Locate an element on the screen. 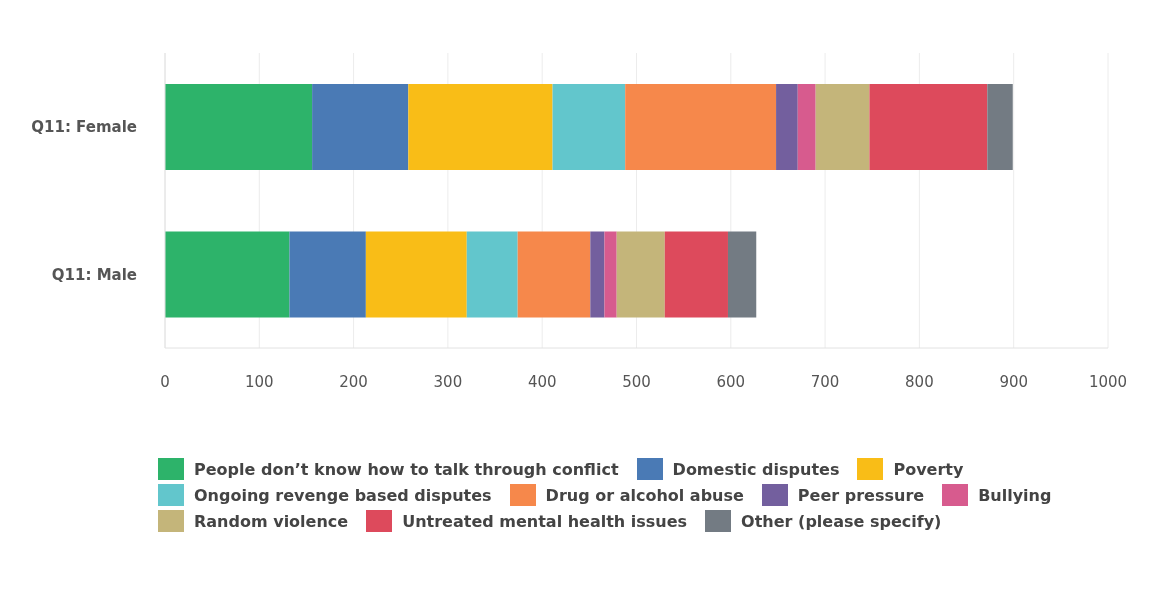  y-tick-label: Q11: Male is located at coordinates (94, 274).